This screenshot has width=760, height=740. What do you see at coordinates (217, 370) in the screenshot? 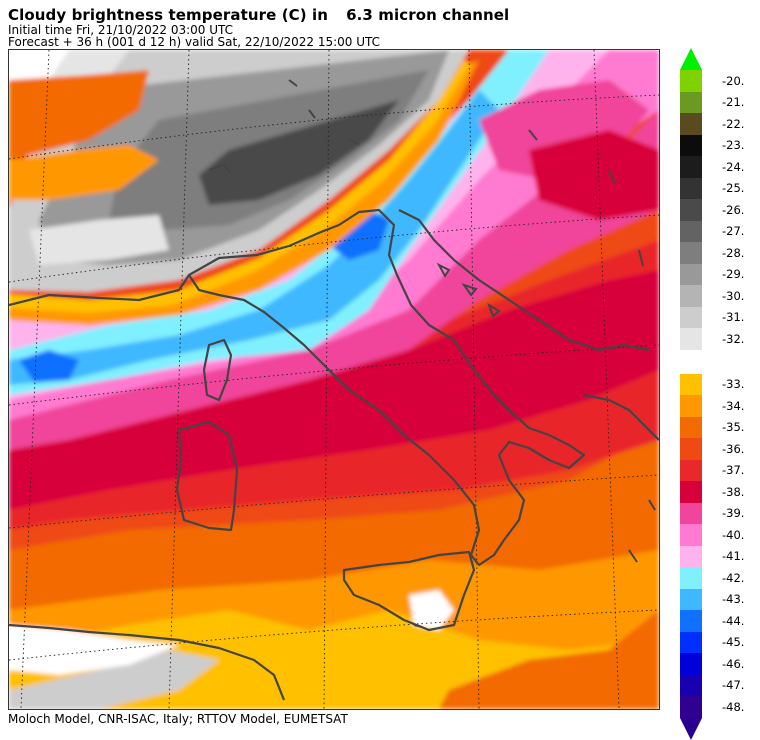
I see `coast-corsica` at bounding box center [217, 370].